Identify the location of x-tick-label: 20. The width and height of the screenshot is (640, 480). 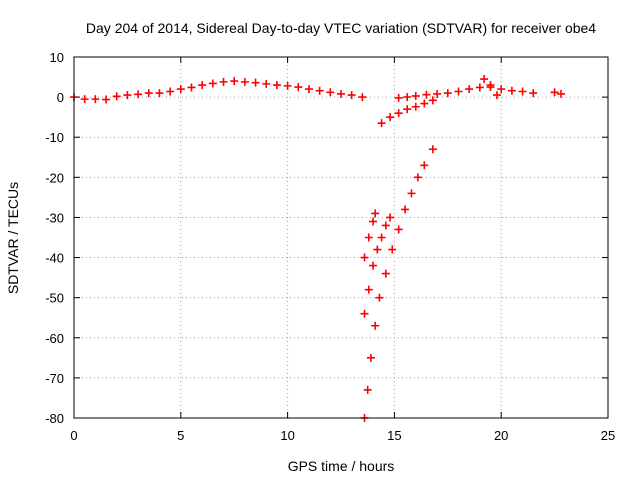
(501, 435).